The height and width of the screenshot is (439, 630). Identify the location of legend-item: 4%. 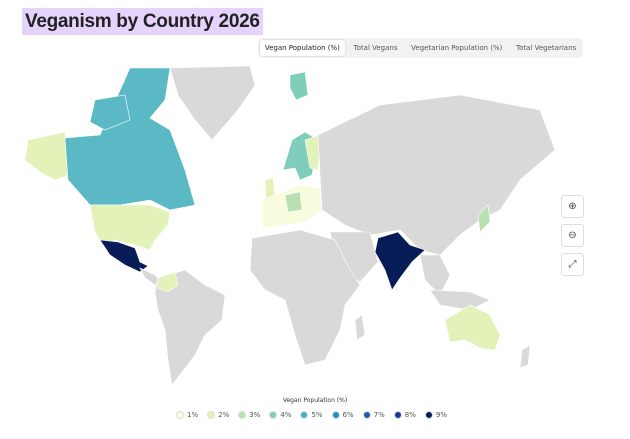
(280, 415).